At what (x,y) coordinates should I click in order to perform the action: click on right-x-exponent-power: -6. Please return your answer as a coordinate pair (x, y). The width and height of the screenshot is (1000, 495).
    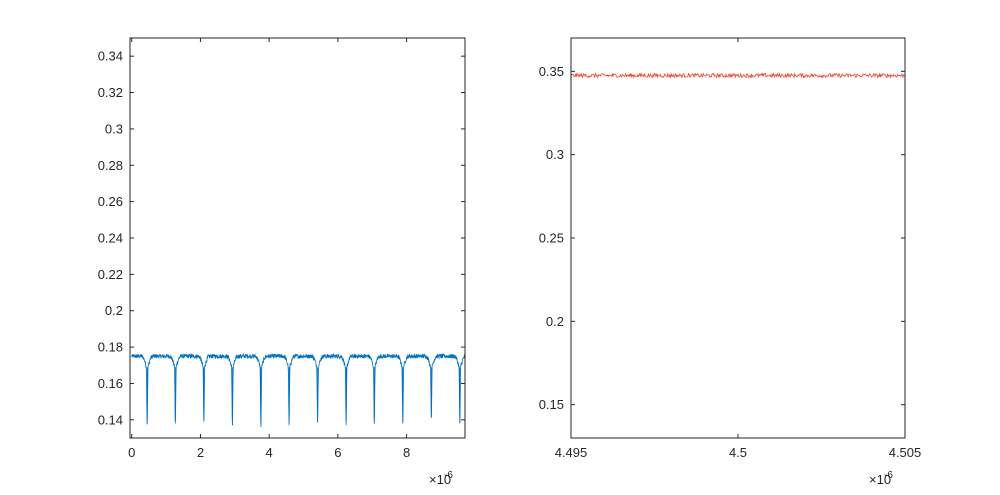
    Looking at the image, I should click on (888, 475).